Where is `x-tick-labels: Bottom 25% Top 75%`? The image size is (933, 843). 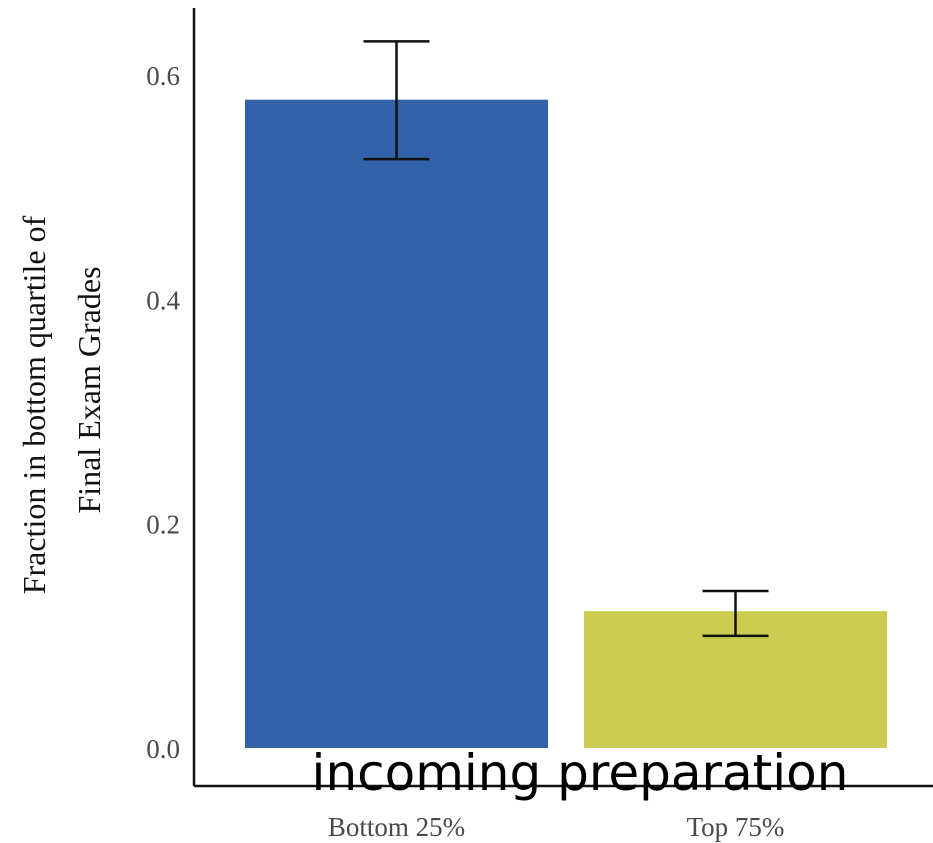 x-tick-labels: Bottom 25% Top 75% is located at coordinates (556, 827).